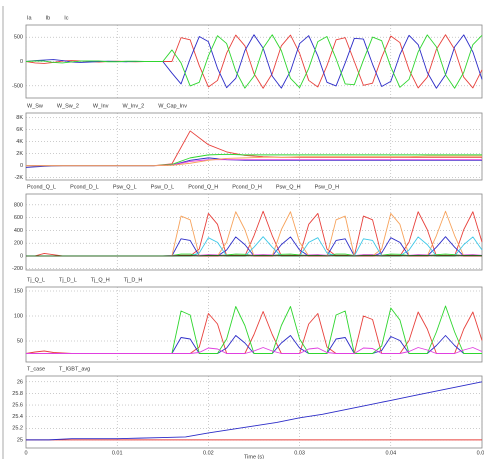 The image size is (484, 459). What do you see at coordinates (68, 280) in the screenshot?
I see `legend-entry: Tj_D_L` at bounding box center [68, 280].